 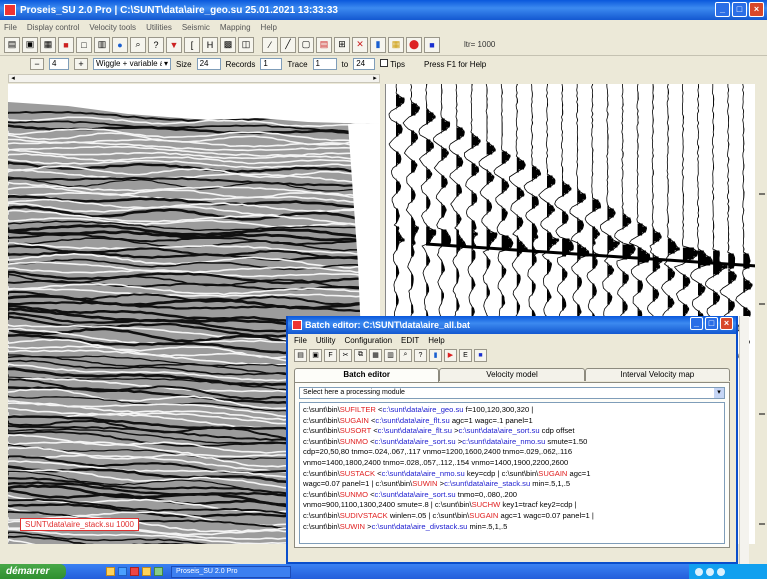 What do you see at coordinates (246, 45) in the screenshot?
I see `view-icon: ◫` at bounding box center [246, 45].